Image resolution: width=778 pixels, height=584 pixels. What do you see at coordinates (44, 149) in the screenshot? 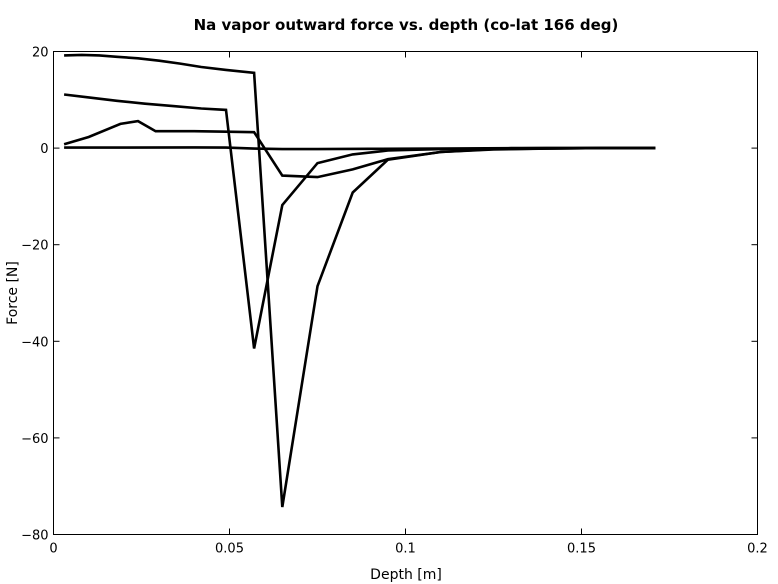
I see `y-tick-label: 0` at bounding box center [44, 149].